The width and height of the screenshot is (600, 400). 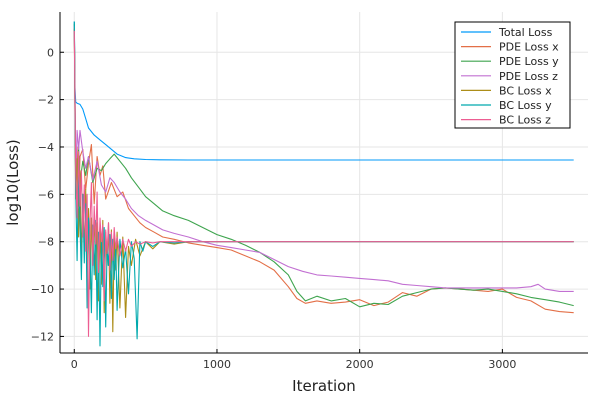 I want to click on y-tick-label: −10, so click(x=42, y=289).